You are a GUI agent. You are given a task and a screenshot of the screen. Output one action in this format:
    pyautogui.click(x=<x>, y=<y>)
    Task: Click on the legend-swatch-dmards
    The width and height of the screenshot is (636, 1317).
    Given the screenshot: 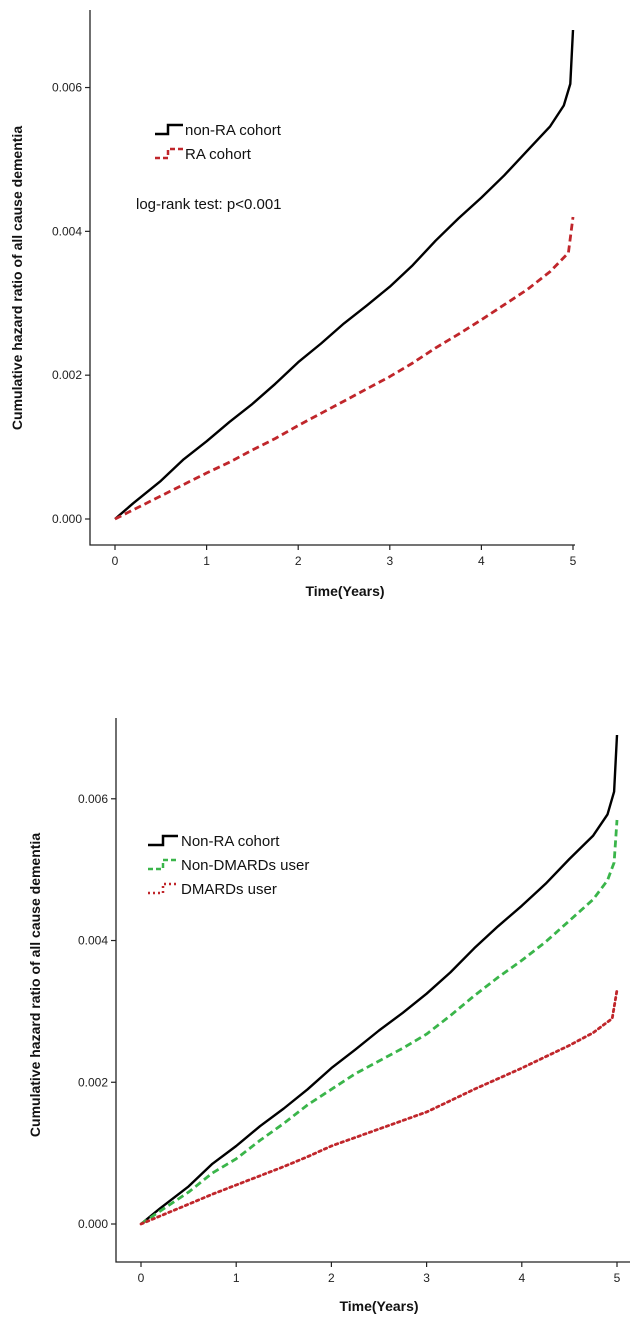 What is the action you would take?
    pyautogui.click(x=163, y=888)
    